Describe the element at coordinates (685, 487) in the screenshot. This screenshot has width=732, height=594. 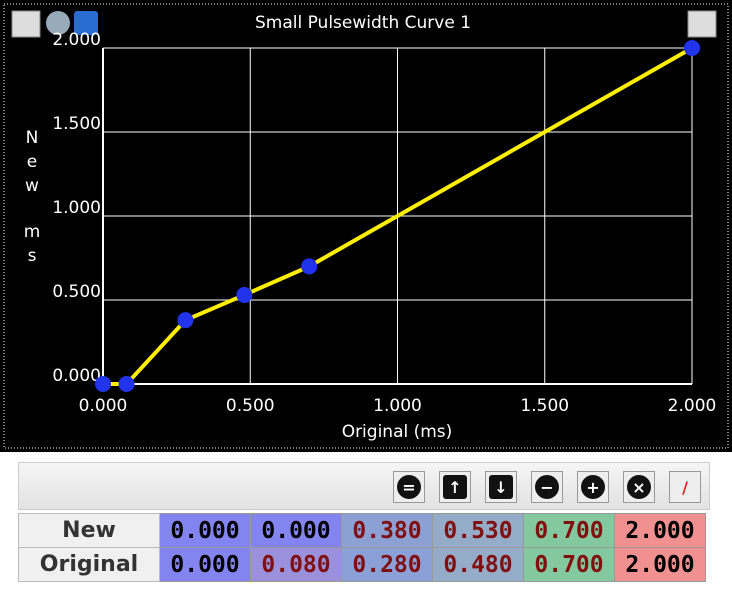
I see `edit-button: /` at that location.